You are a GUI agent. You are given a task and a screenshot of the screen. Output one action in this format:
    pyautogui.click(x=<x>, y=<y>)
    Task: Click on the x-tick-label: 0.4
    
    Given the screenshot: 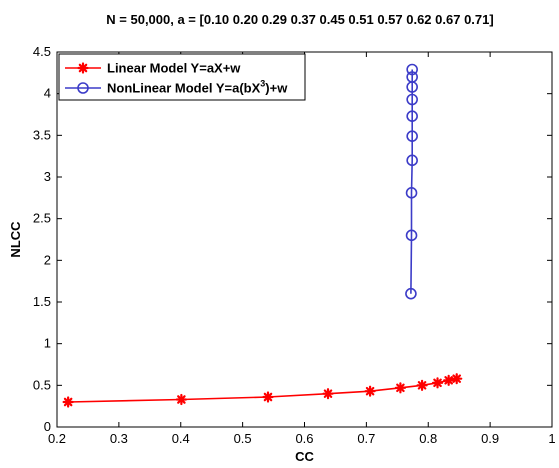 What is the action you would take?
    pyautogui.click(x=181, y=438)
    